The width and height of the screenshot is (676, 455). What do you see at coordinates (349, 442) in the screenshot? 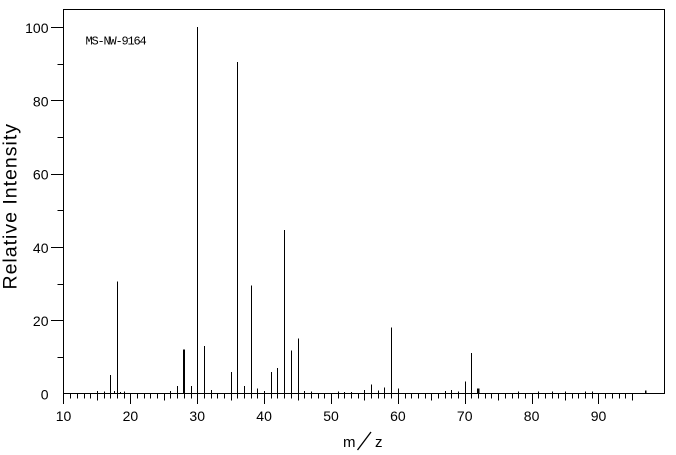
I see `svg-text: m` at bounding box center [349, 442].